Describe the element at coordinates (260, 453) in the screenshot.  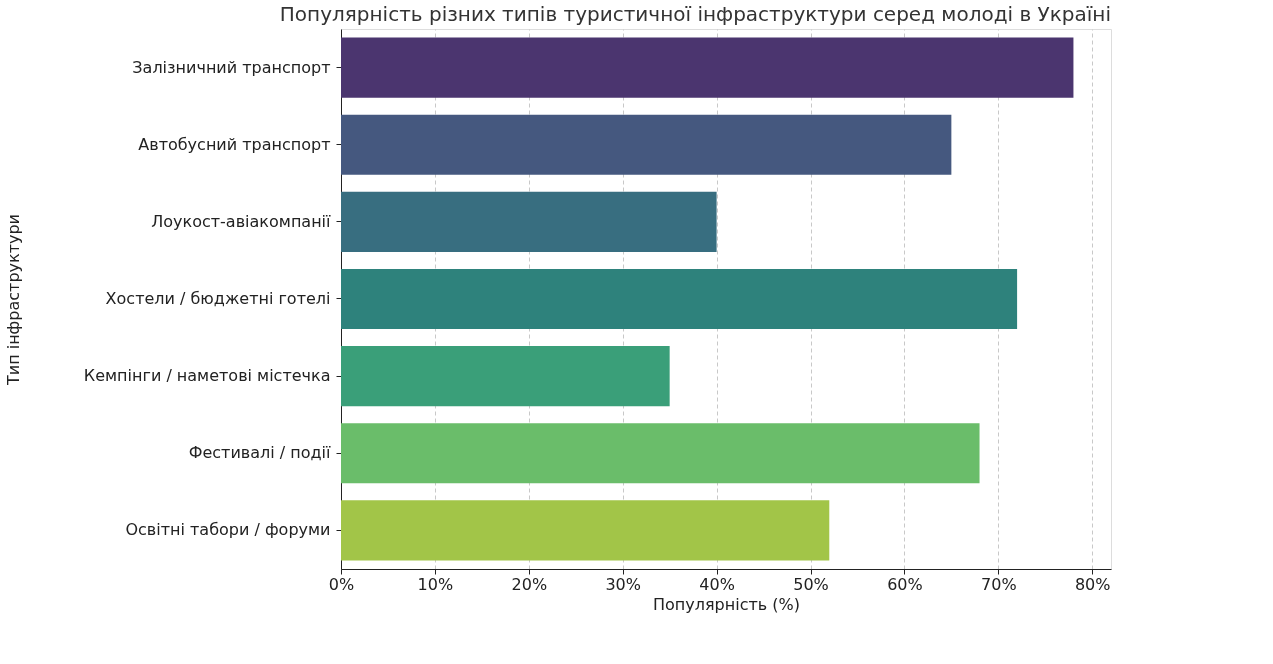
I see `y-tick-label: Фестивалі / події` at that location.